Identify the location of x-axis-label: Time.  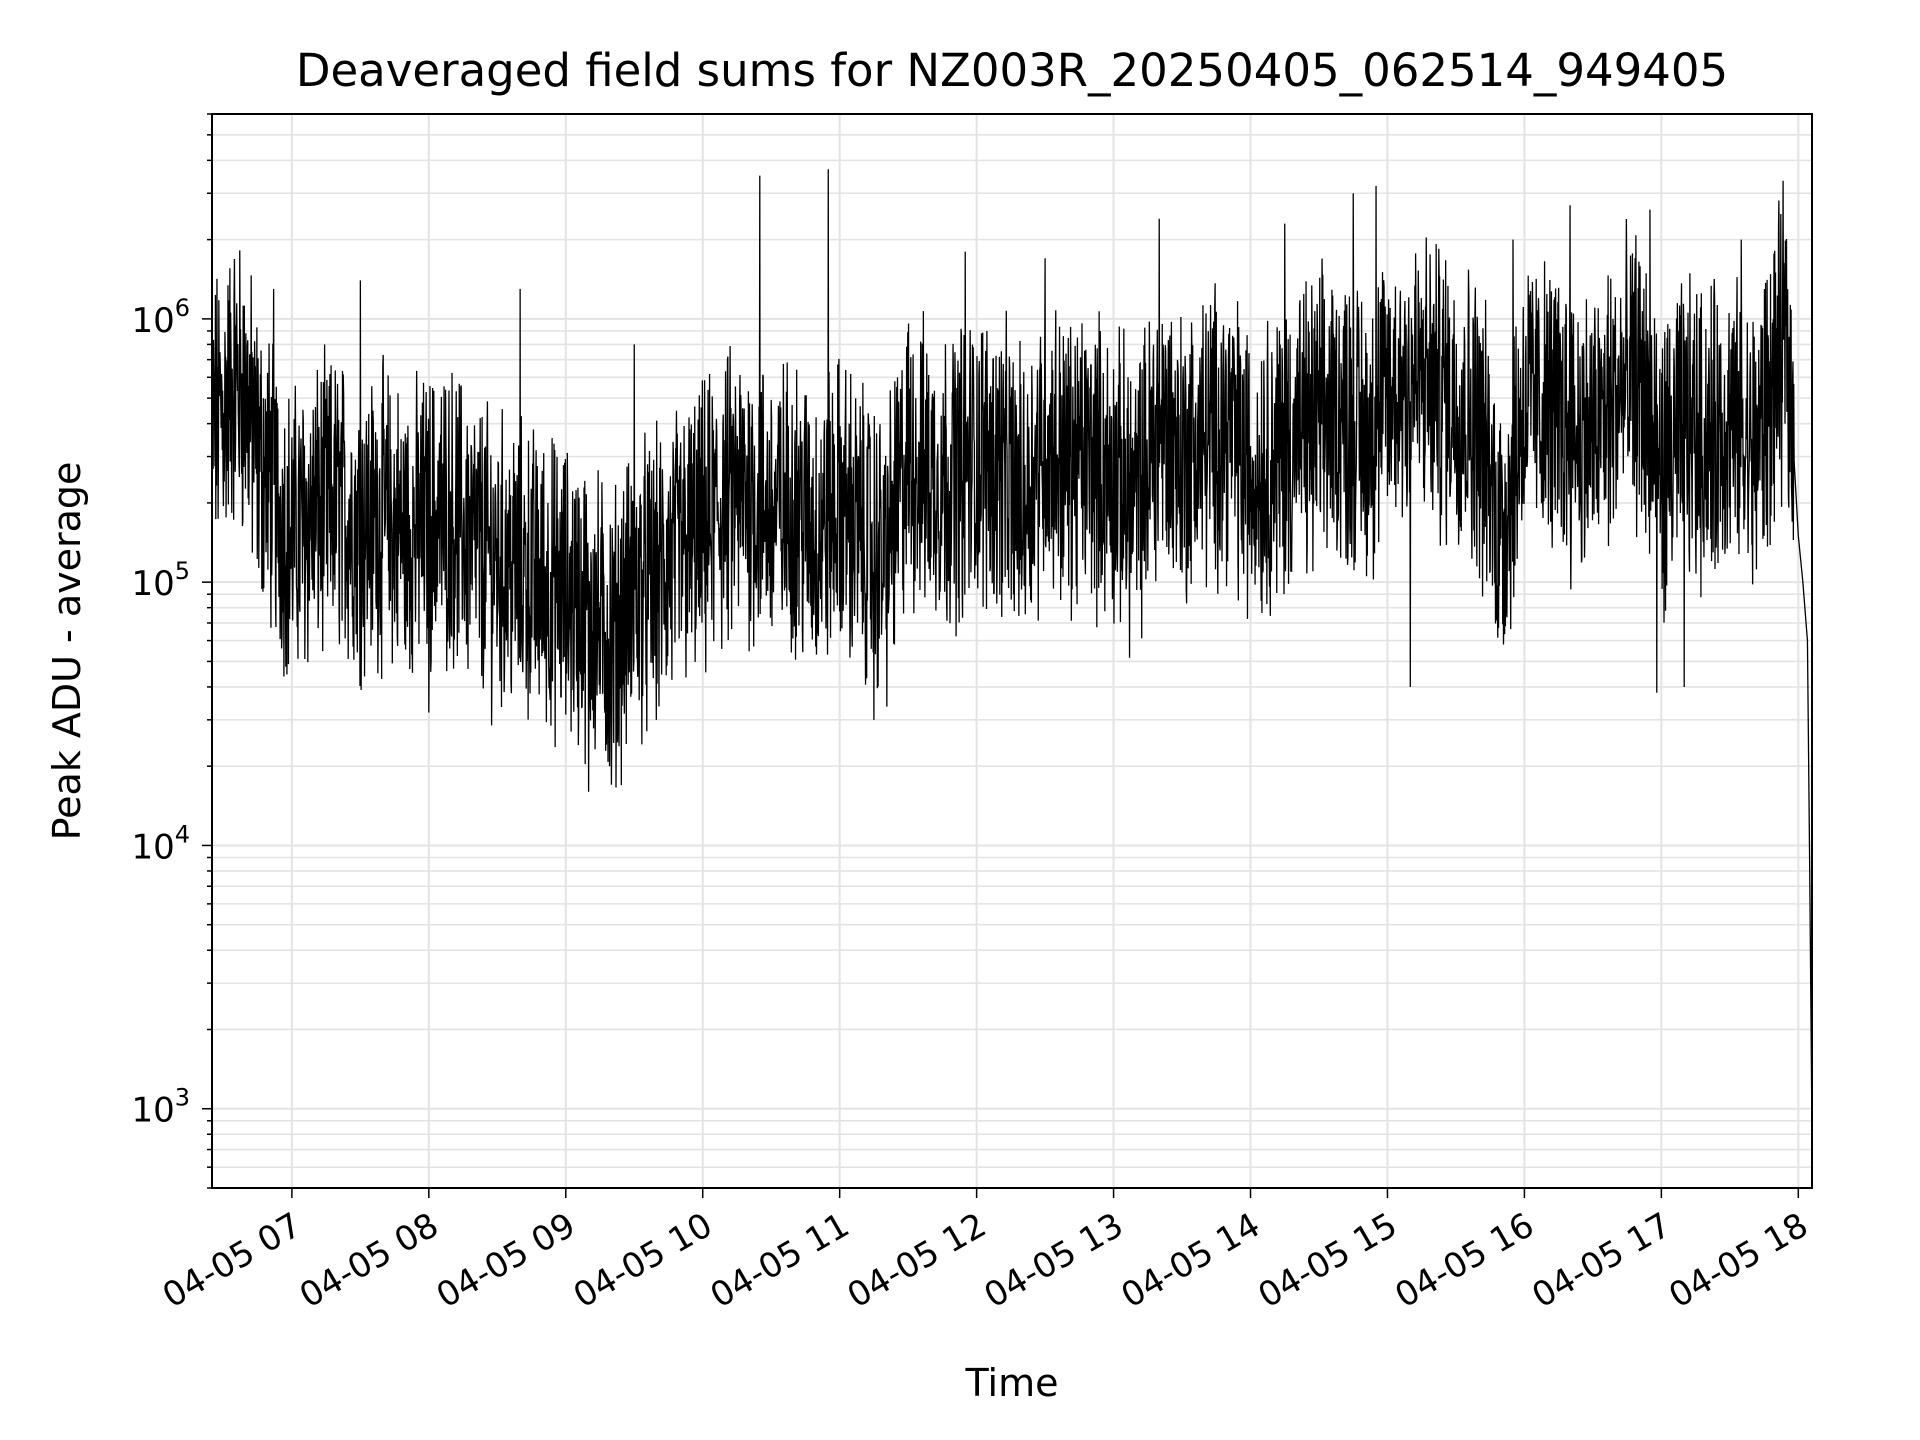
(1012, 1383).